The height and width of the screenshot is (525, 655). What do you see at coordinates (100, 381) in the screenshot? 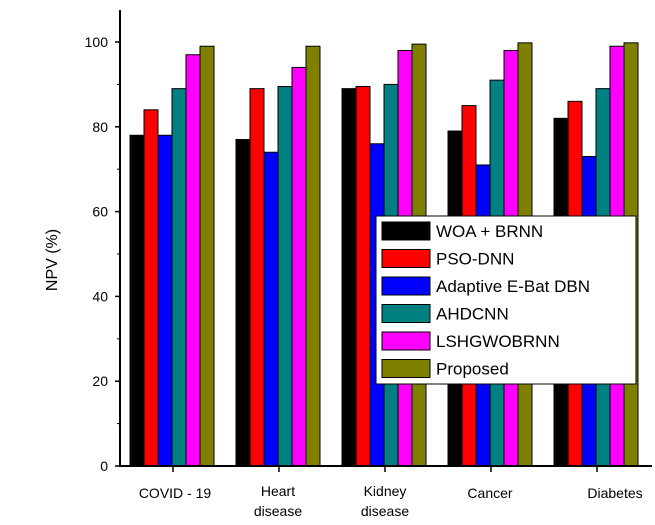
I see `y-tick-label-1: 20` at bounding box center [100, 381].